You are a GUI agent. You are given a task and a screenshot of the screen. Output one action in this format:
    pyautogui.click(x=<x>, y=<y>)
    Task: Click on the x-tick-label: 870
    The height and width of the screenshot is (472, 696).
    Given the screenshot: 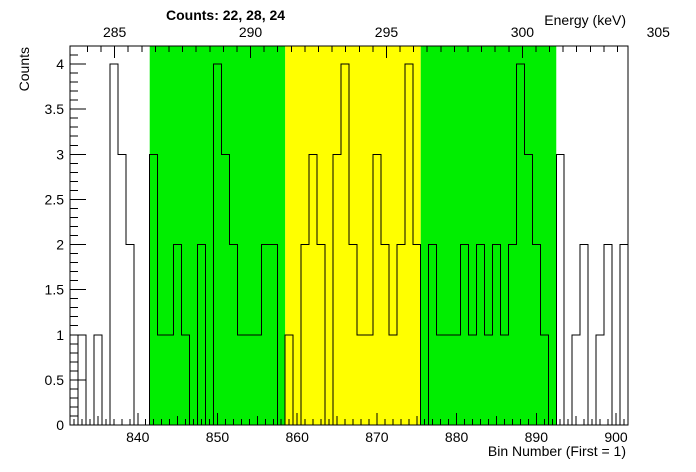 What is the action you would take?
    pyautogui.click(x=377, y=437)
    